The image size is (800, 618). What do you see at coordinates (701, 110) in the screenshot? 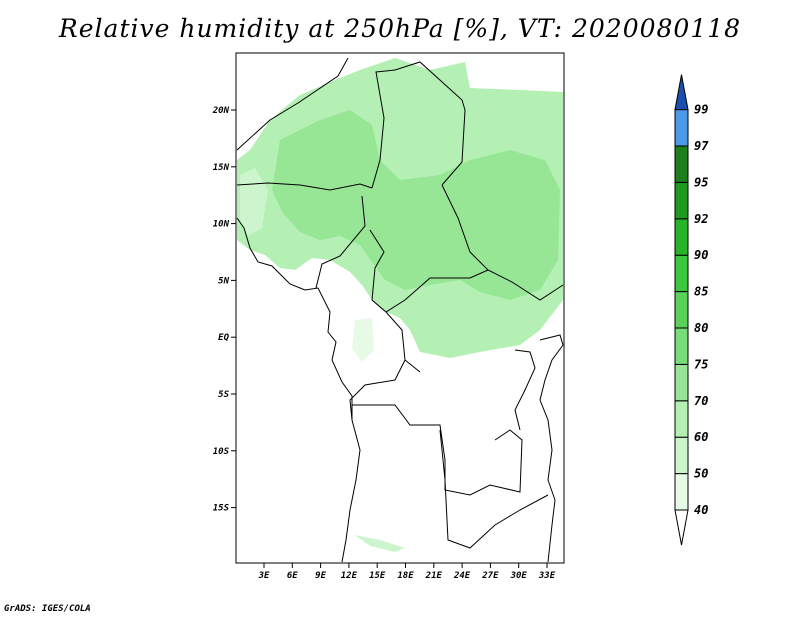
I see `colorbar-level-label: 99` at bounding box center [701, 110].